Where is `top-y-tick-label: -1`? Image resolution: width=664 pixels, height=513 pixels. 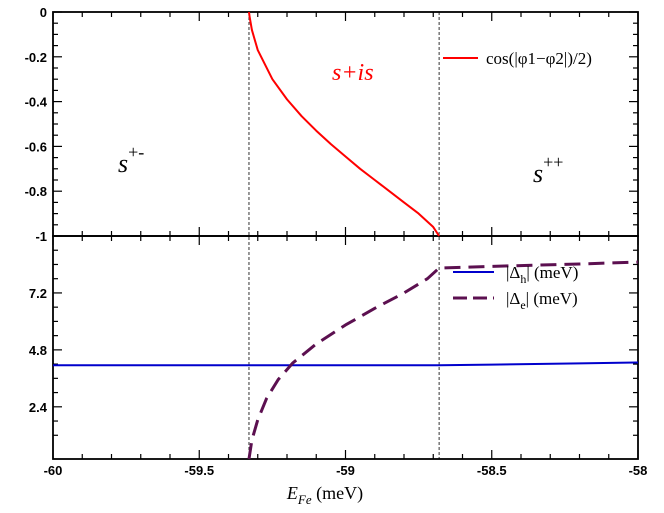
top-y-tick-label: -1 is located at coordinates (41, 236).